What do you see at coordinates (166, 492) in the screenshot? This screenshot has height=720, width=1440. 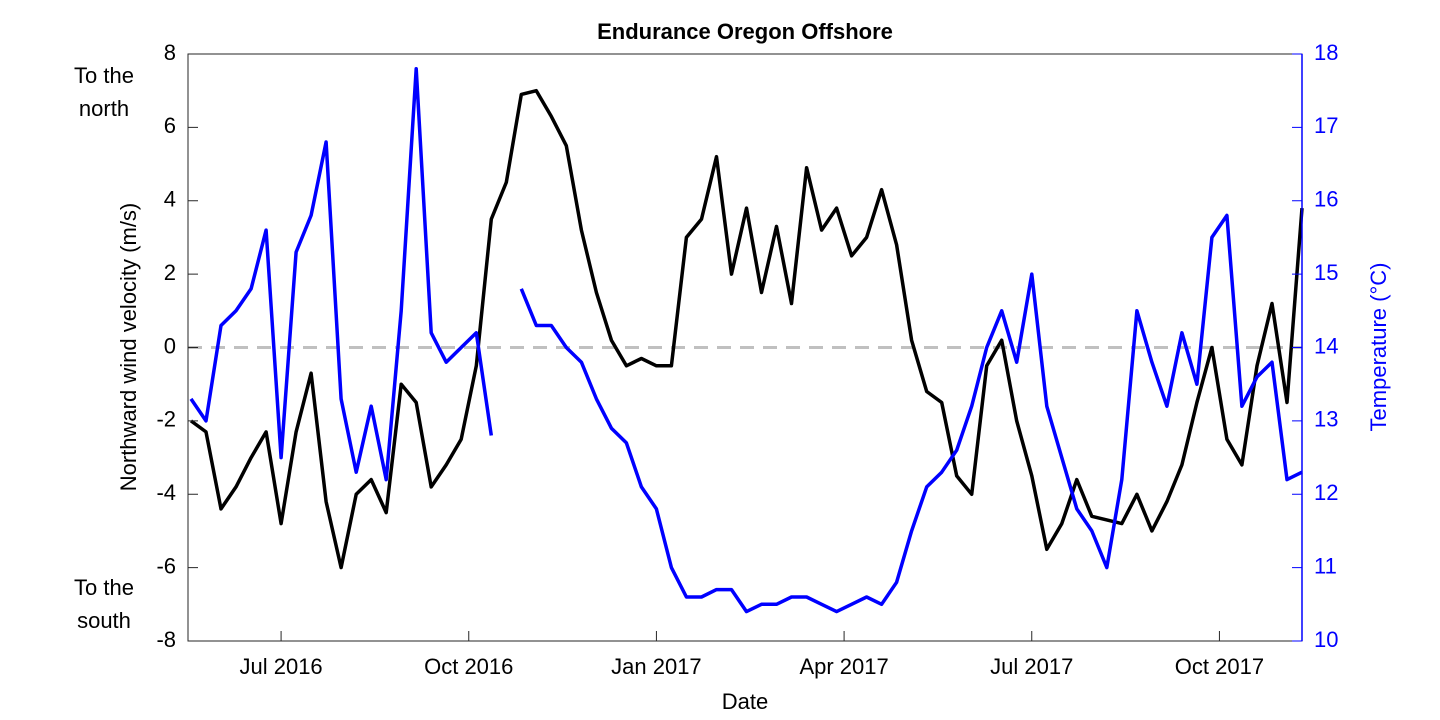 I see `y-tick-label: -4` at bounding box center [166, 492].